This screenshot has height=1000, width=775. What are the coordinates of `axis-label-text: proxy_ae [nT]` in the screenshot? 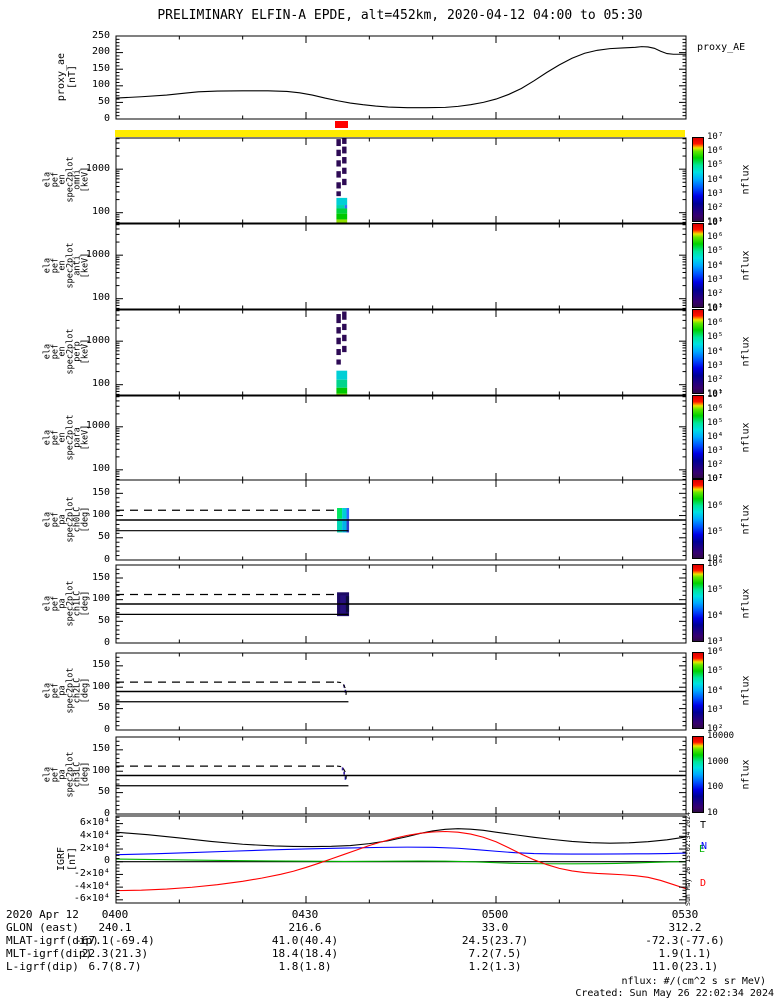 It's located at (66, 76).